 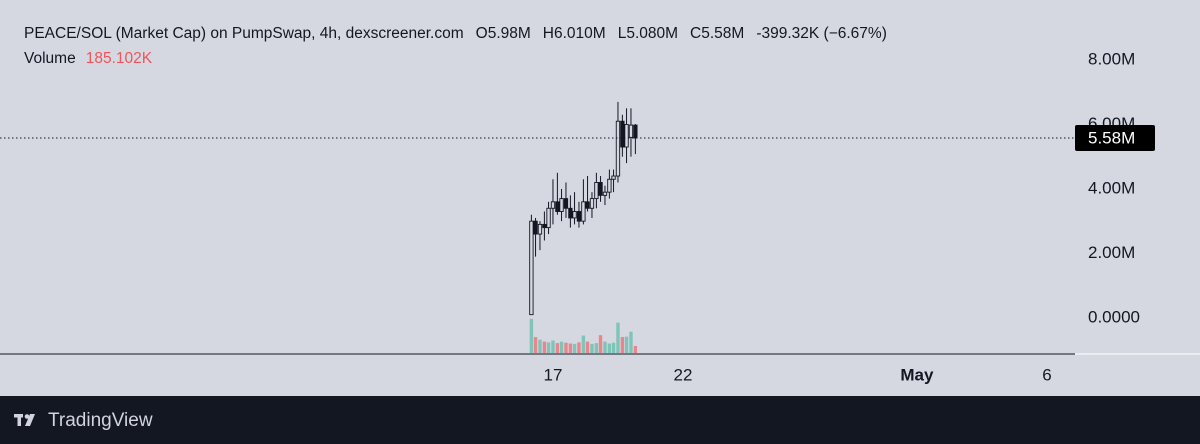 I want to click on last-price-label: 5.58M, so click(x=1111, y=137).